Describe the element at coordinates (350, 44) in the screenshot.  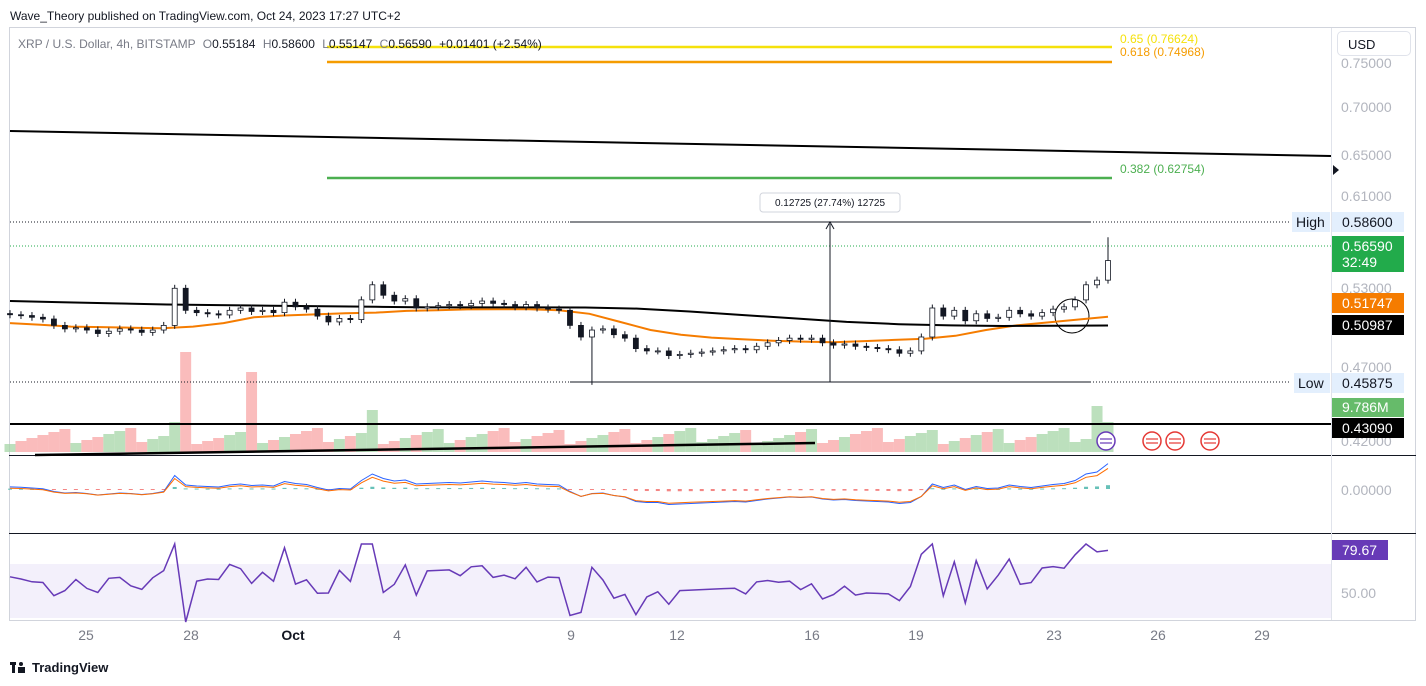
I see `low-value-legend: 0.55147` at that location.